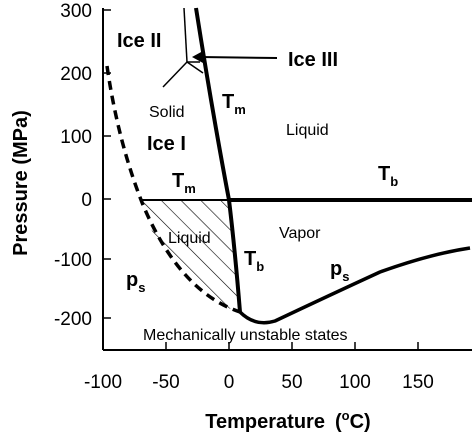 This screenshot has height=439, width=474. Describe the element at coordinates (21, 183) in the screenshot. I see `y-axis-title: Pressure (MPa)` at that location.